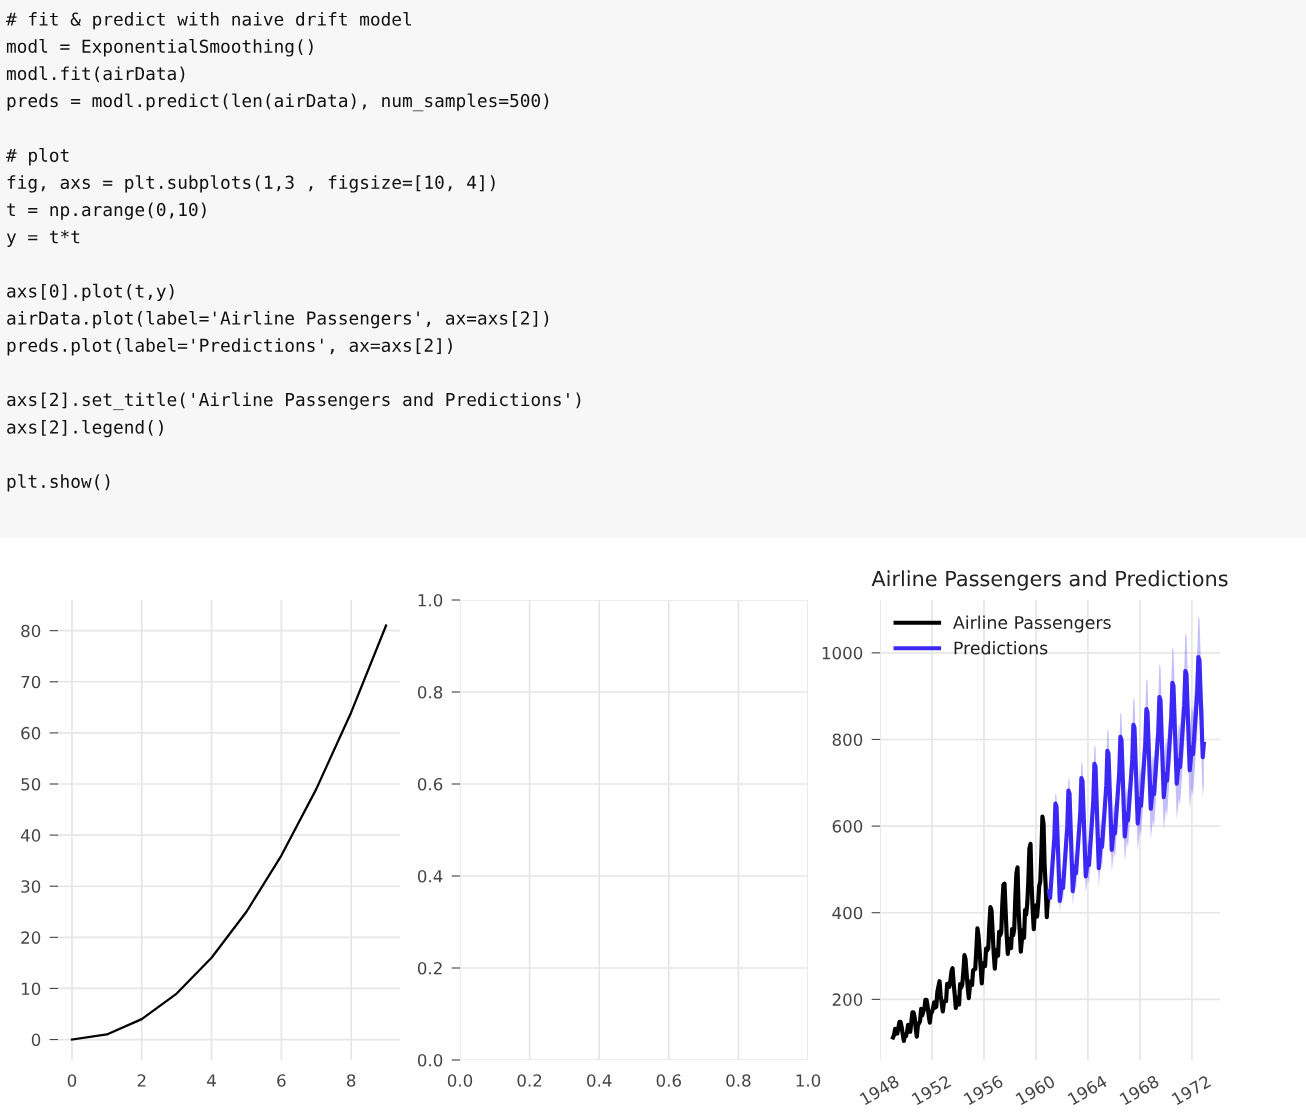 The height and width of the screenshot is (1119, 1306). What do you see at coordinates (31, 784) in the screenshot?
I see `y-tick-label: 50` at bounding box center [31, 784].